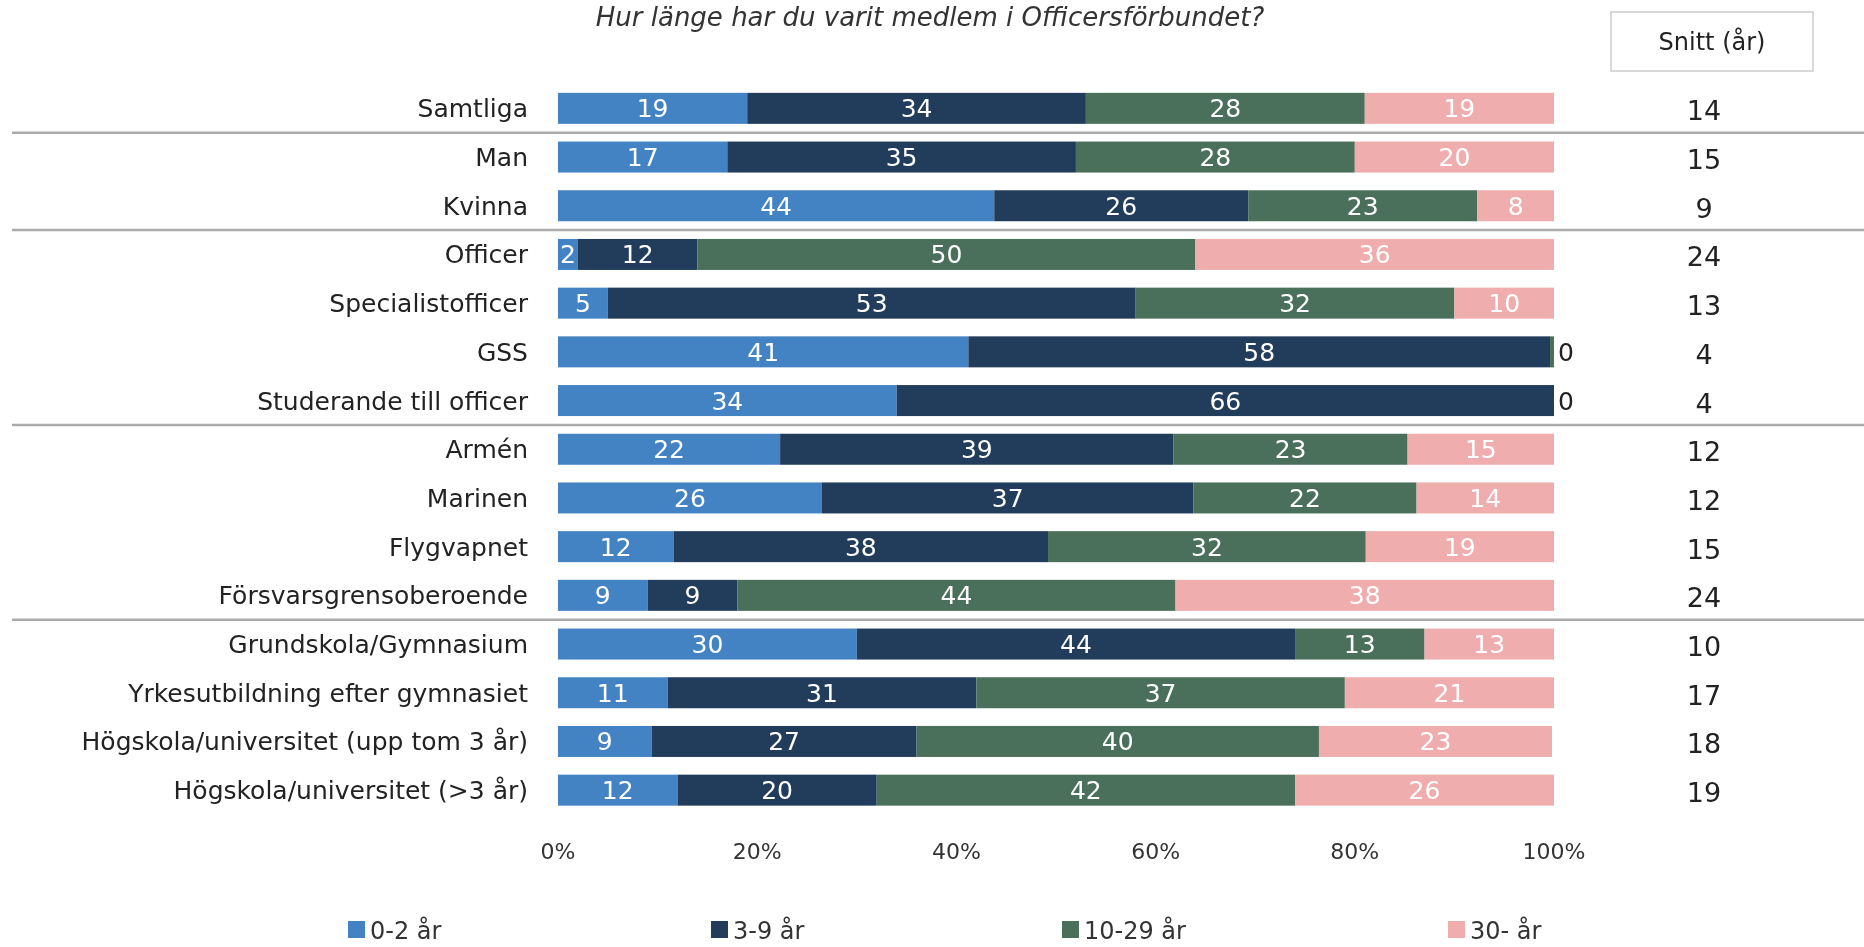 Image resolution: width=1864 pixels, height=947 pixels. Describe the element at coordinates (769, 930) in the screenshot. I see `legend-label: 3-9 år` at that location.